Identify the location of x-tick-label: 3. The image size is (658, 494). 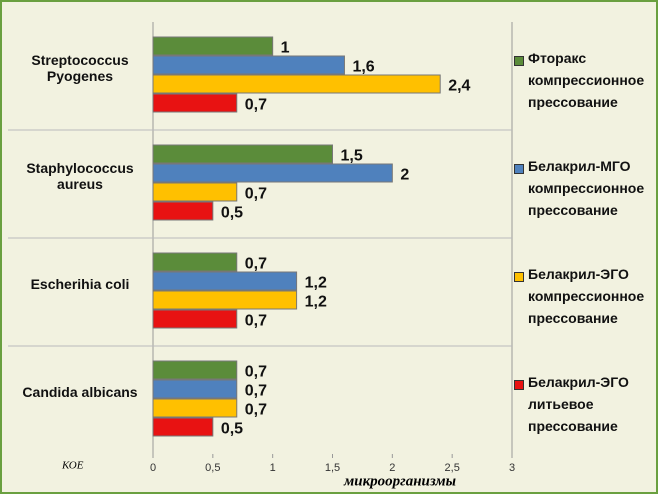
(512, 468).